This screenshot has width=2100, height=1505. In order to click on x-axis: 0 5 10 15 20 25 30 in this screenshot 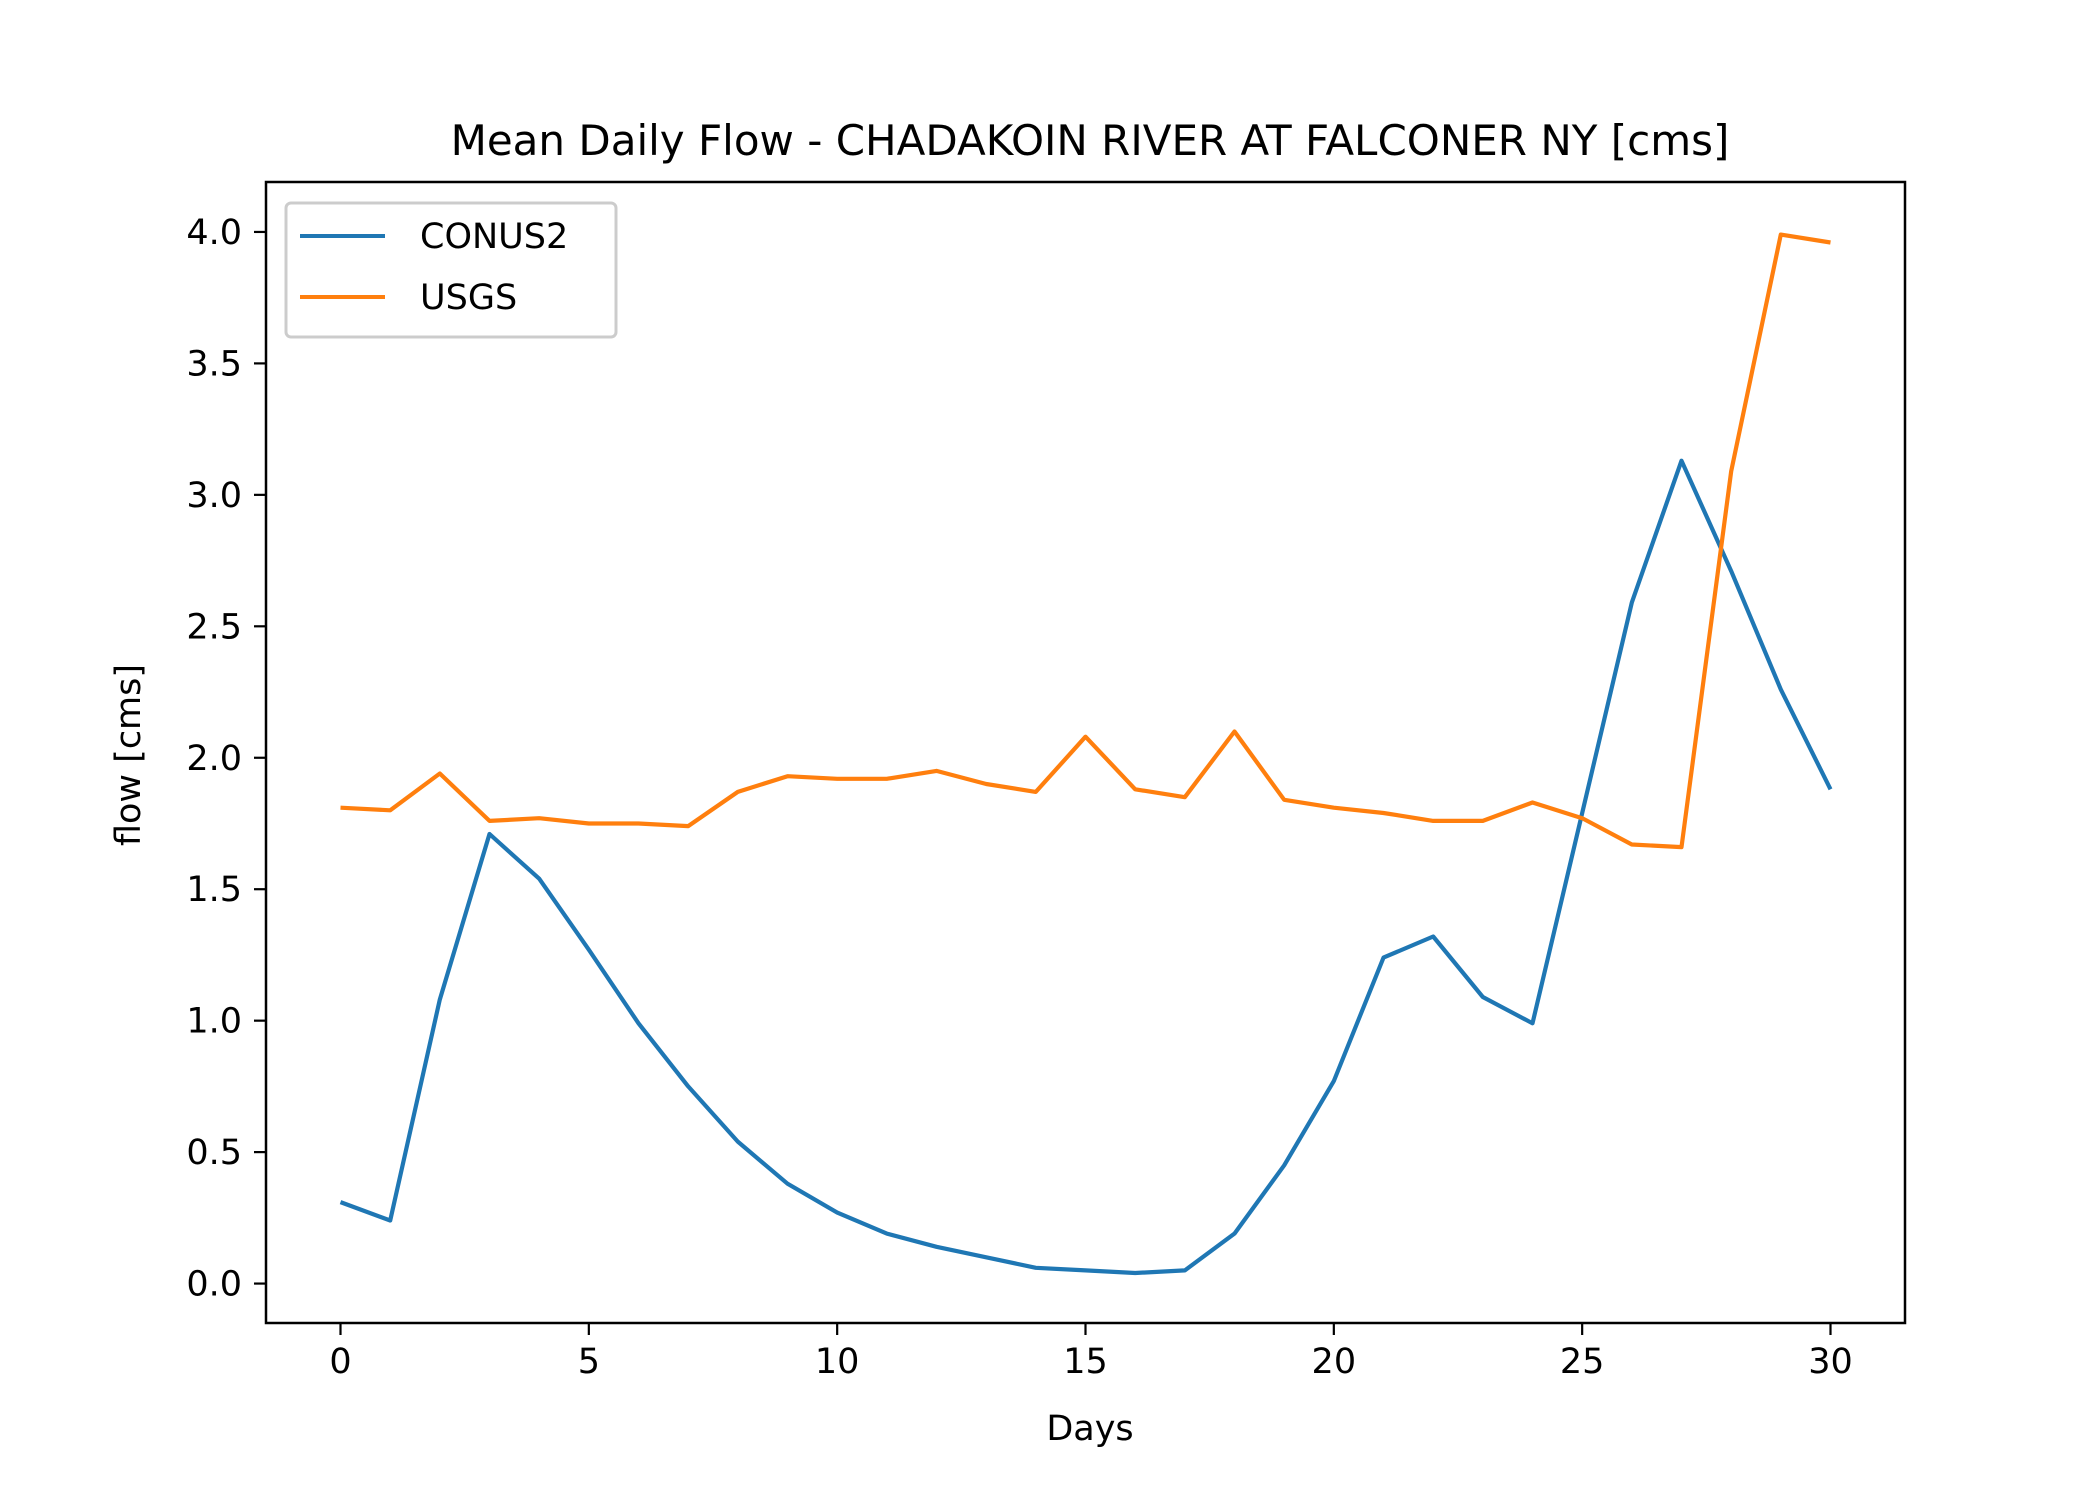, I will do `click(1091, 1352)`.